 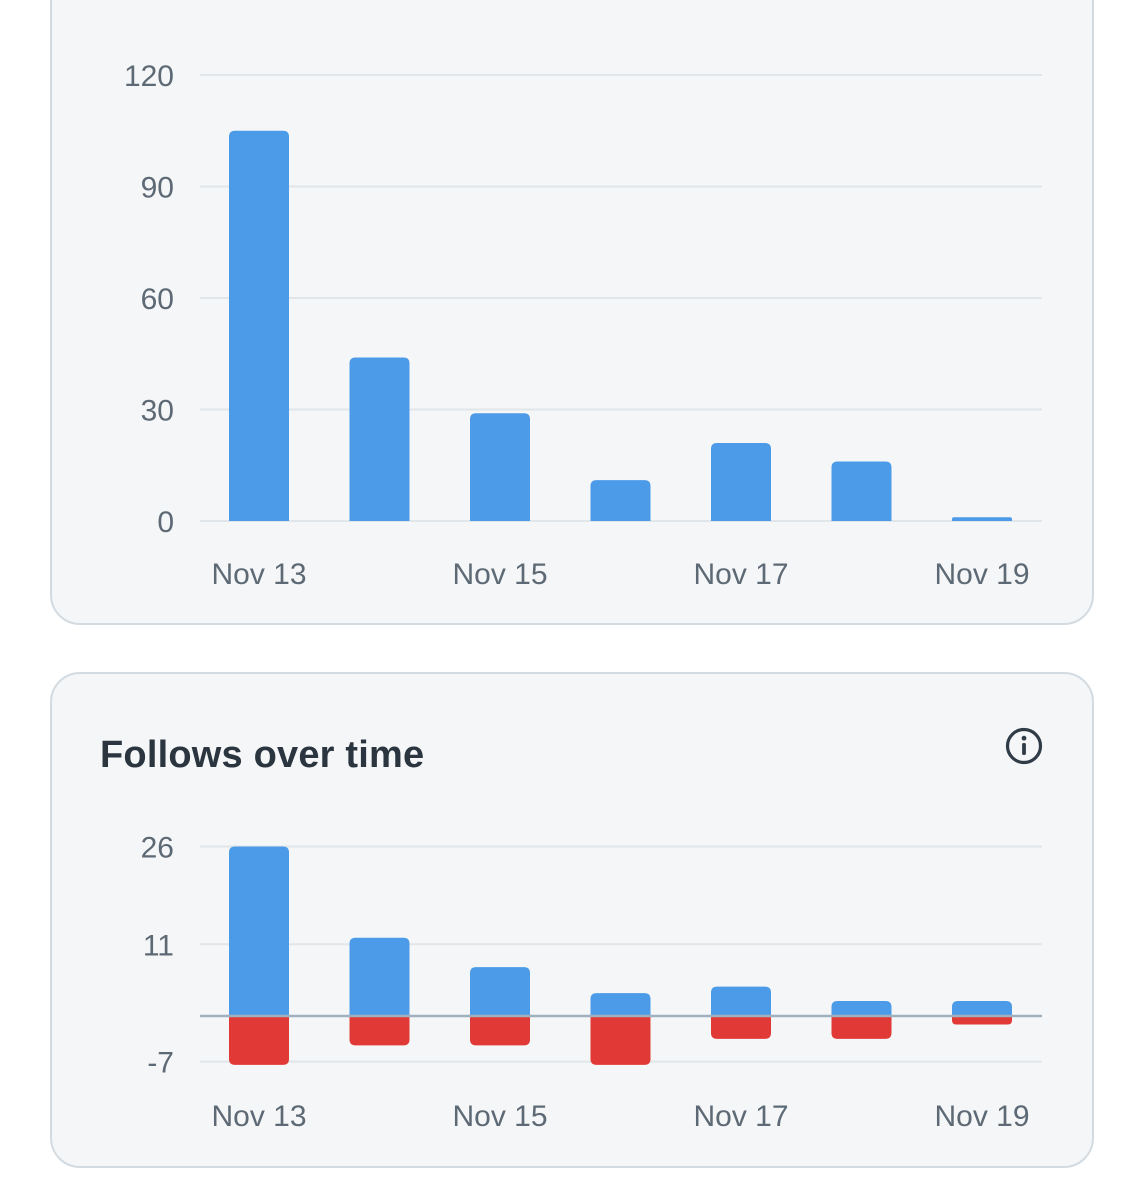 I want to click on y-tick-label: 120, so click(x=149, y=76).